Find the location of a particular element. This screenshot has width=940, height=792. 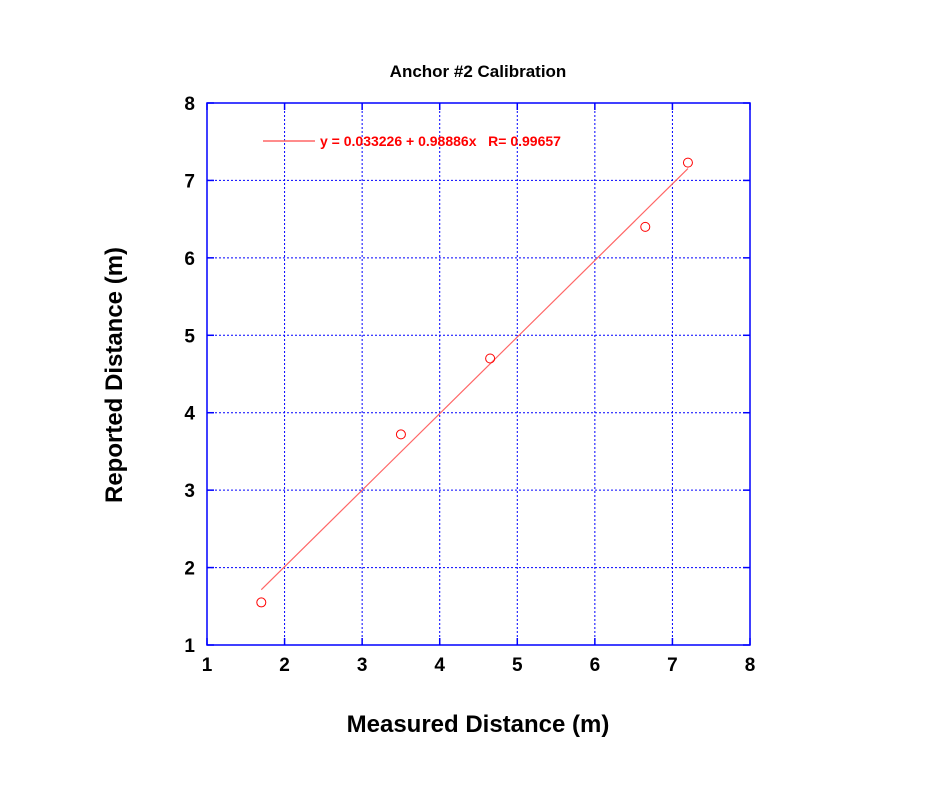

x-tick-labels: 1 2 3 4 5 6 7 8 is located at coordinates (479, 665).